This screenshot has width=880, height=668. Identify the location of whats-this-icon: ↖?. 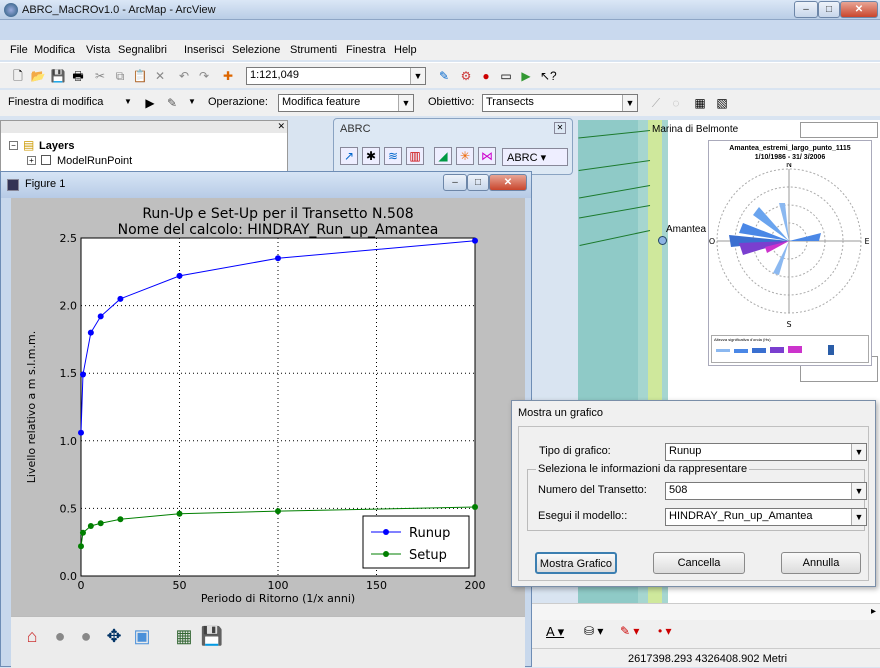
(548, 76).